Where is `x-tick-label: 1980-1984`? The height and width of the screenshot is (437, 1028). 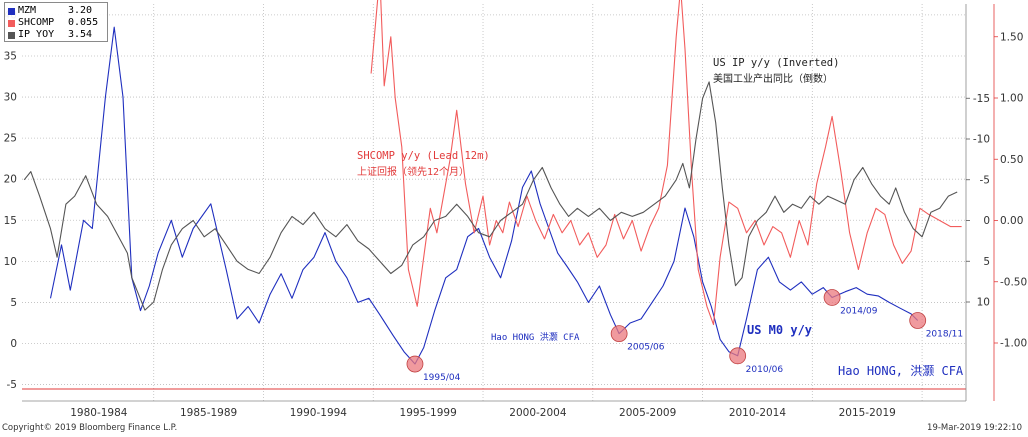 x-tick-label: 1980-1984 is located at coordinates (99, 413).